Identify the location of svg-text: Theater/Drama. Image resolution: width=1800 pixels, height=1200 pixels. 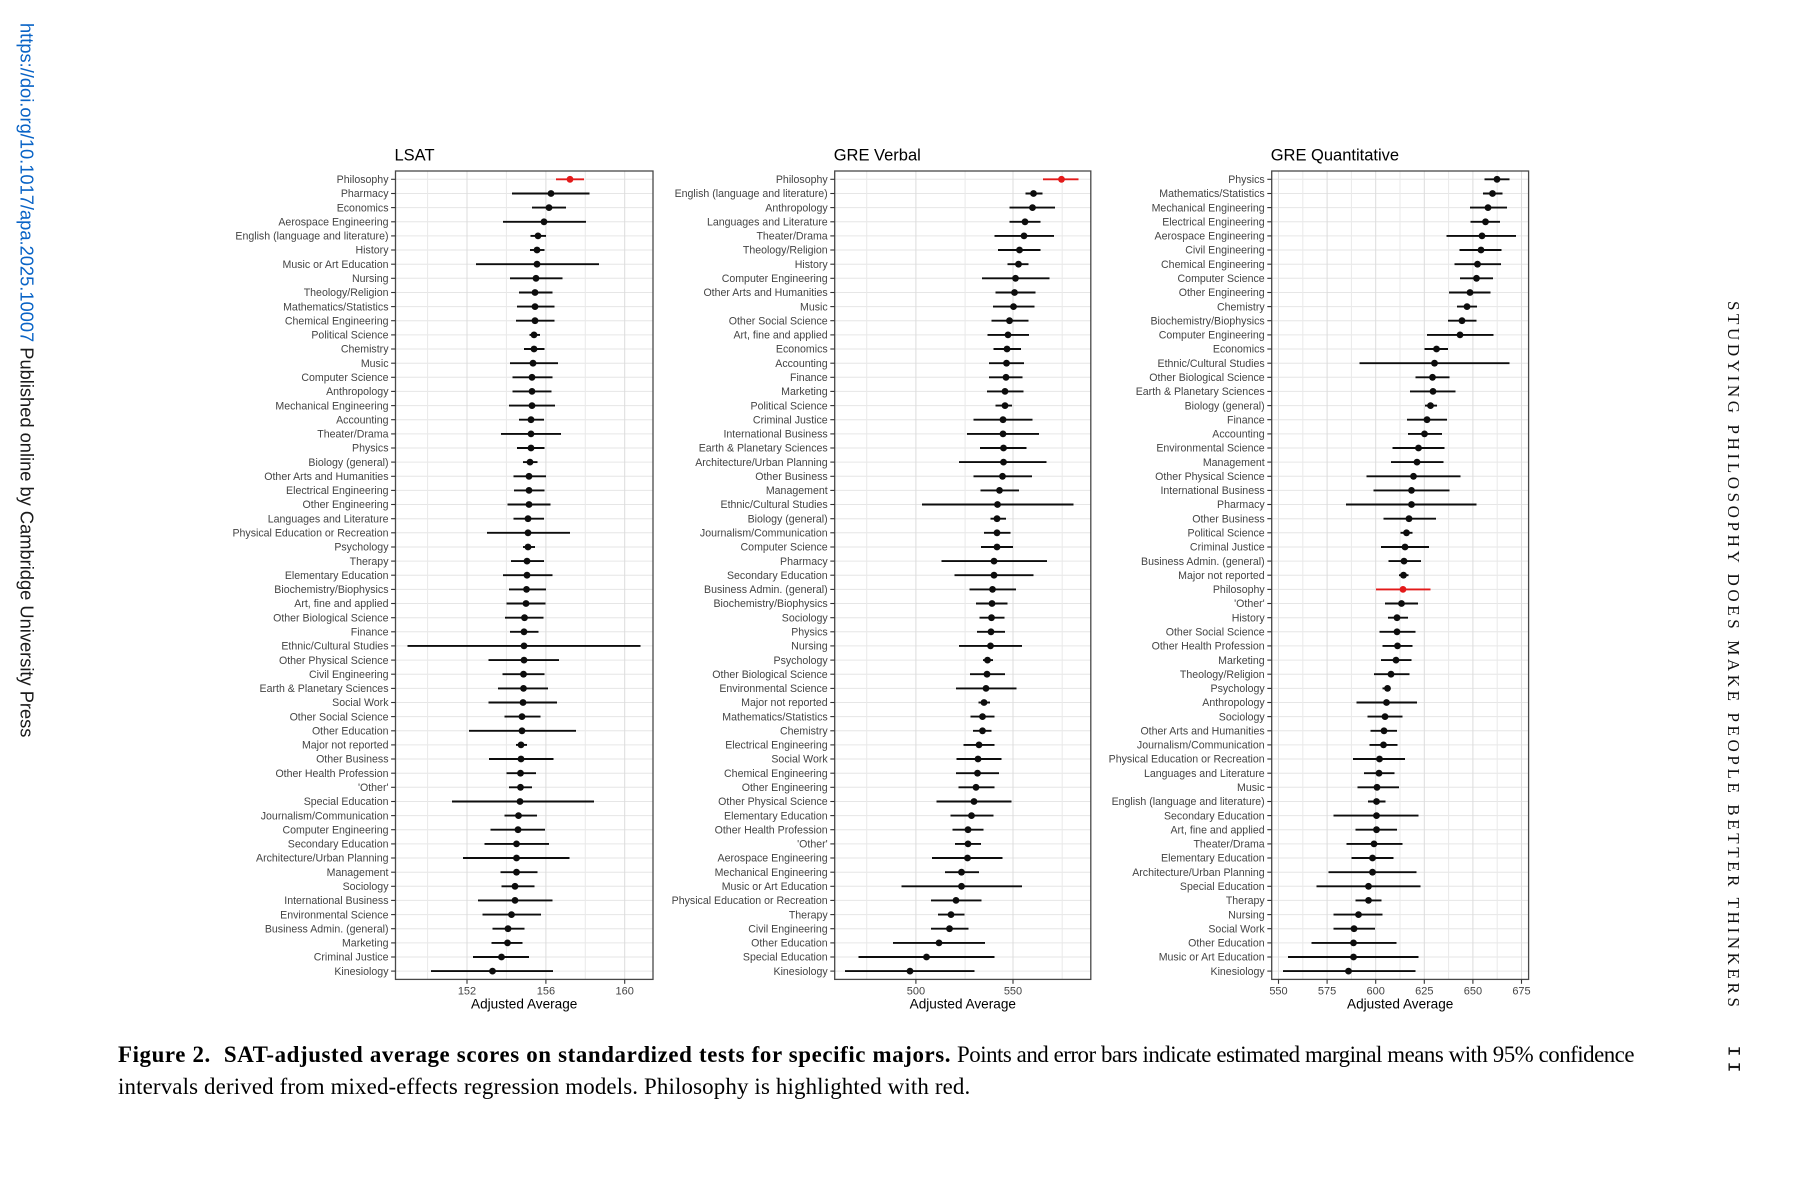
(352, 435).